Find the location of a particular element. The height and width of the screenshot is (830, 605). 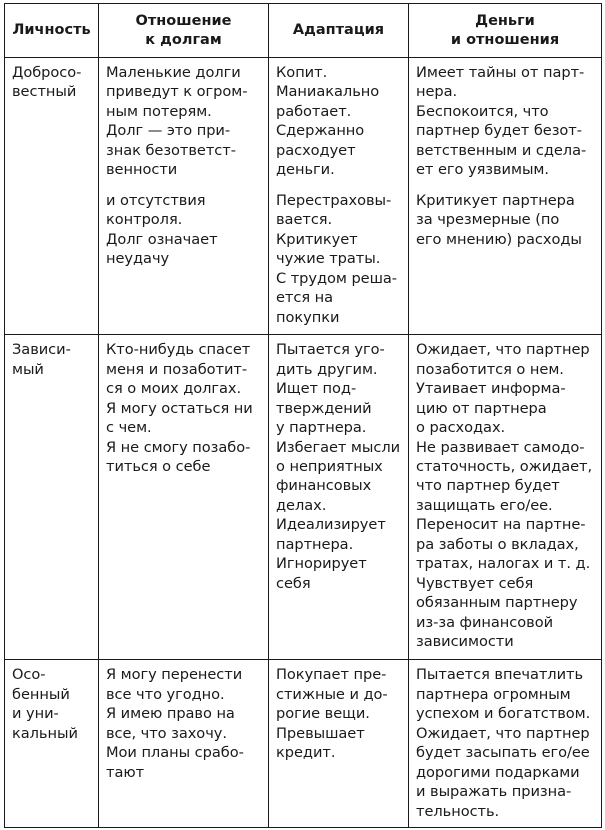

column-header-adaptation: Адаптация is located at coordinates (338, 30).